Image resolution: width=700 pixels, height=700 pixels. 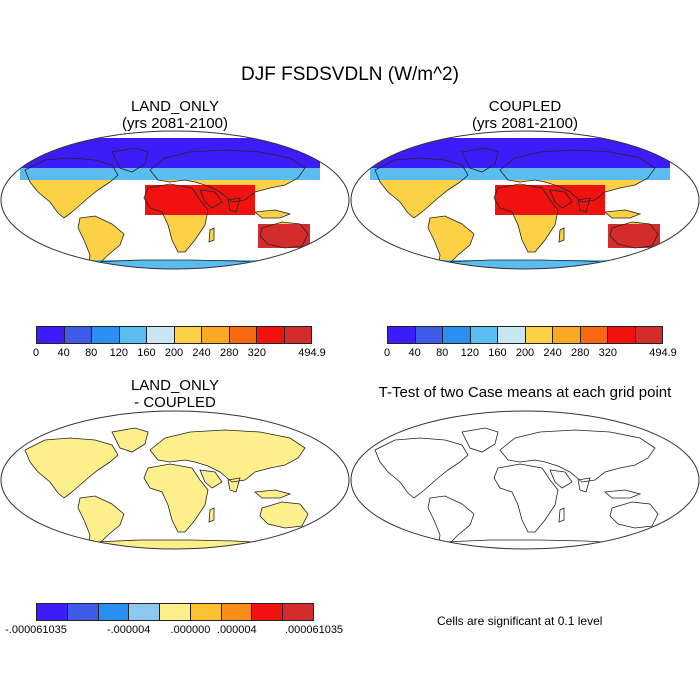 I want to click on colorbar-land-only-label: 40, so click(x=63, y=353).